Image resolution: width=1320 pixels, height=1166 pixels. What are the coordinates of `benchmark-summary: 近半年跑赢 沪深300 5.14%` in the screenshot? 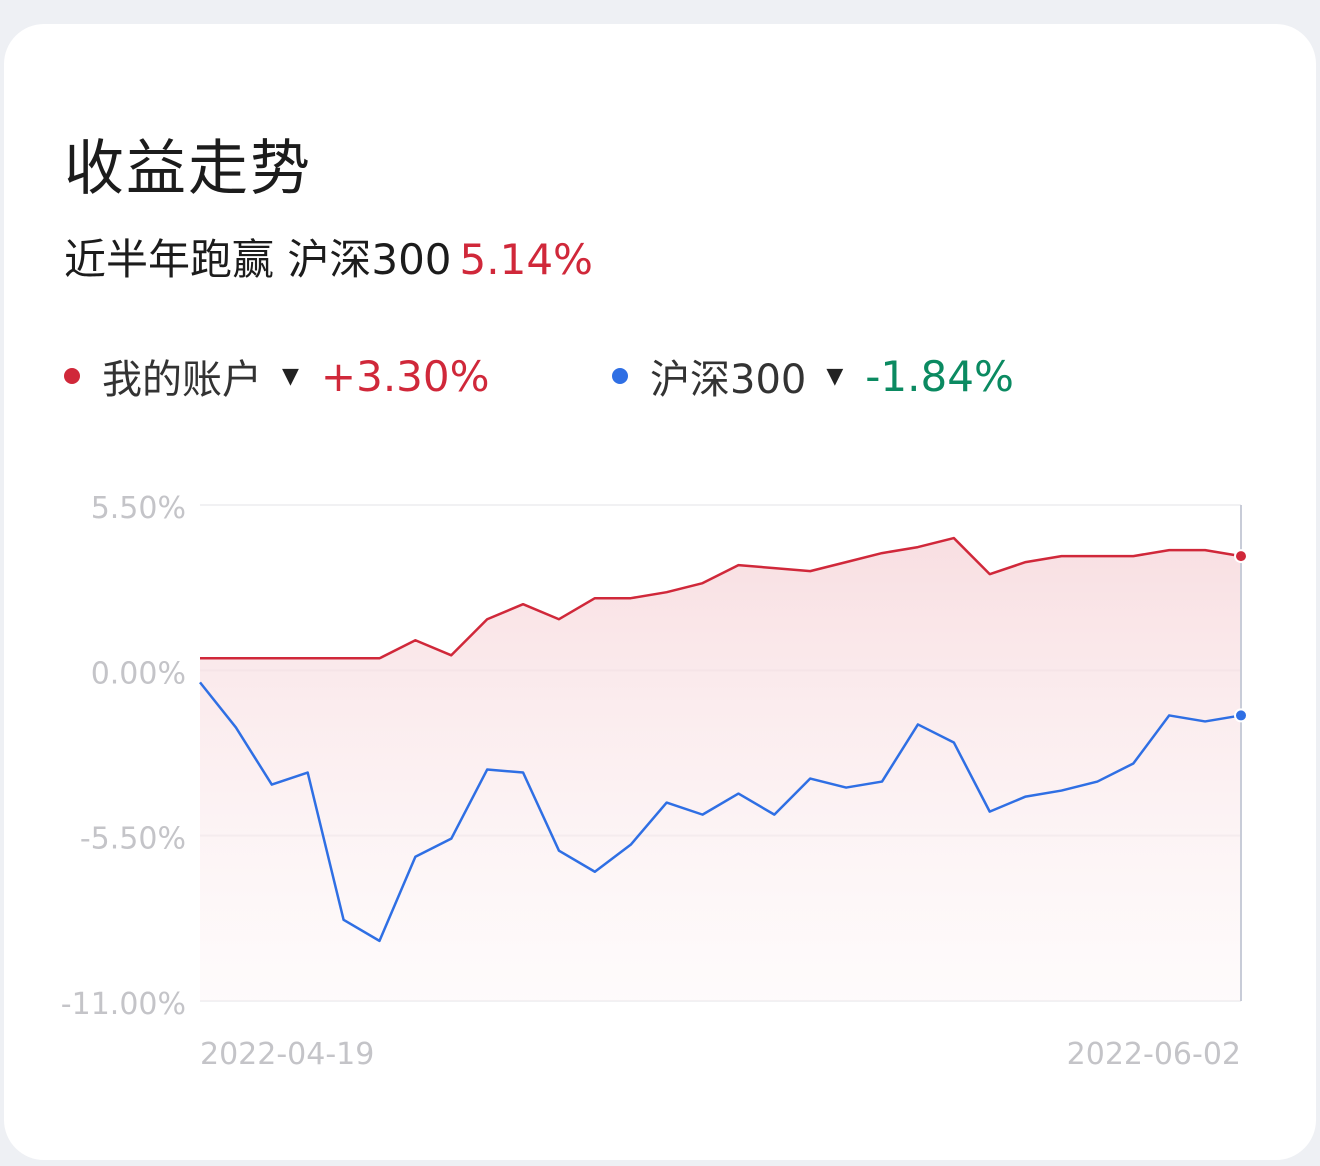 It's located at (328, 256).